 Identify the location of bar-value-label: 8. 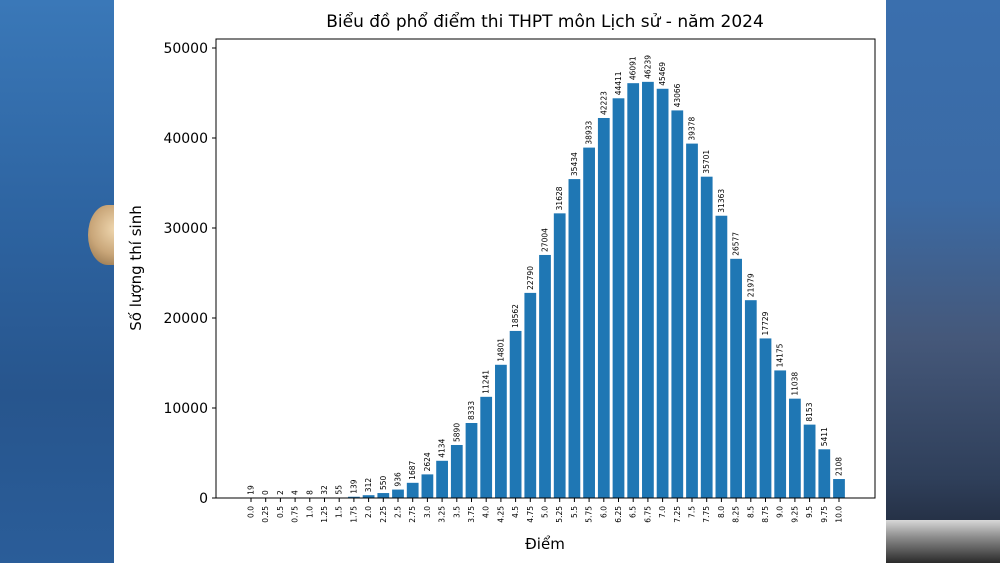
(309, 492).